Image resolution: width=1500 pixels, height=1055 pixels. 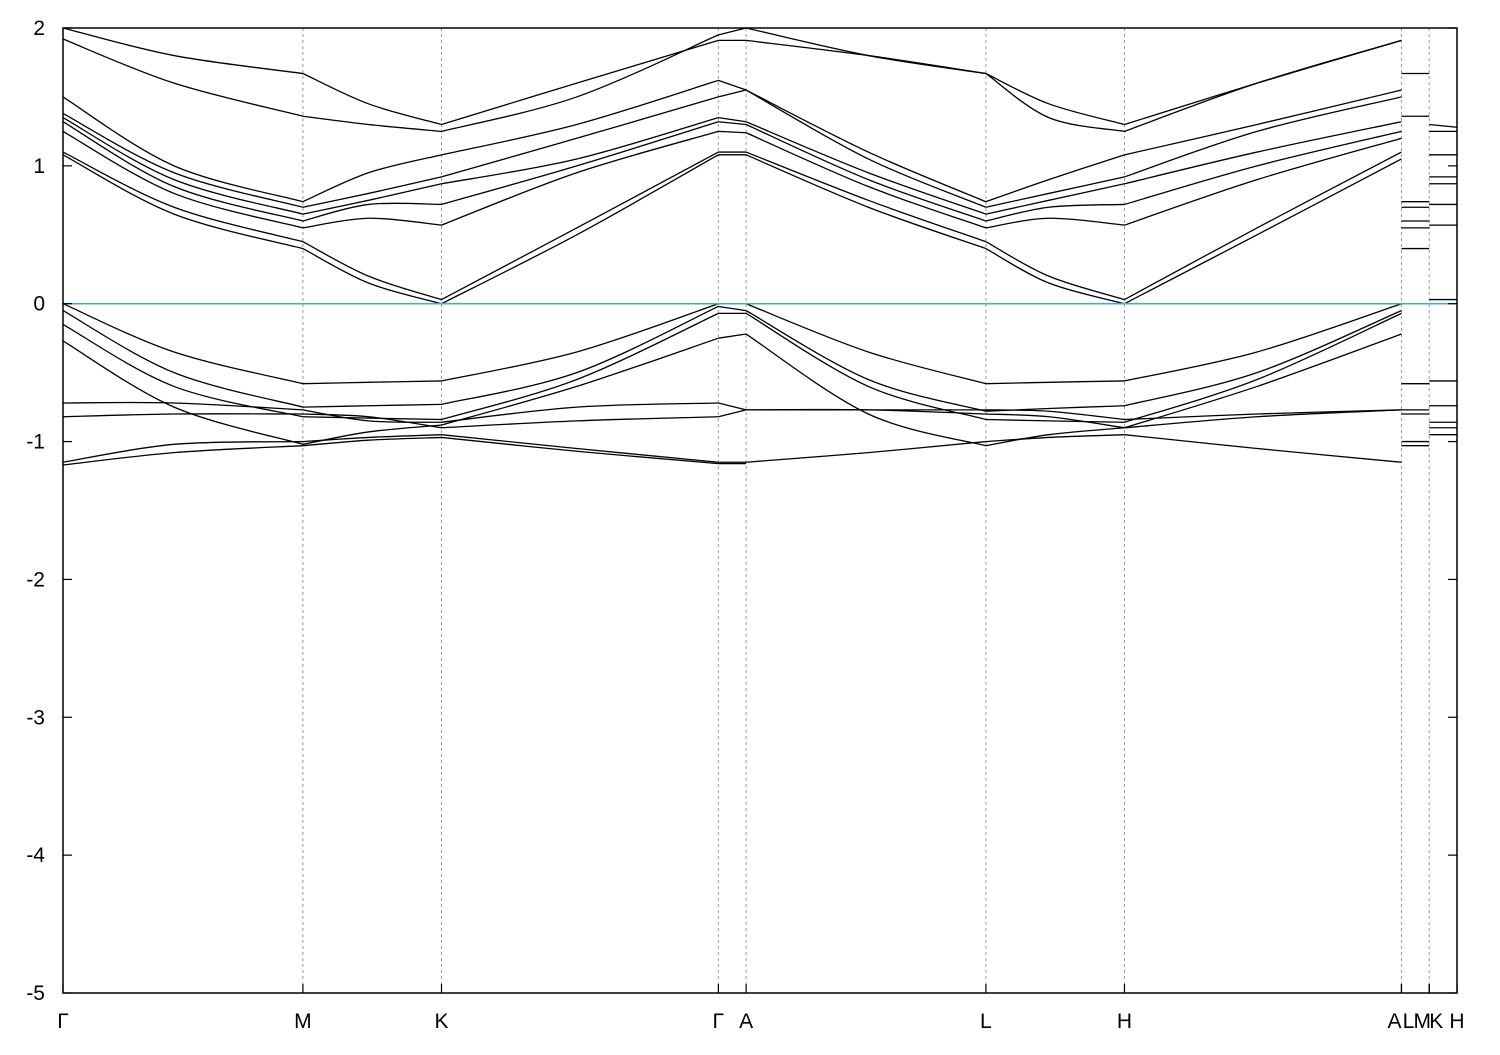 What do you see at coordinates (35, 579) in the screenshot?
I see `y-tick-label: -2` at bounding box center [35, 579].